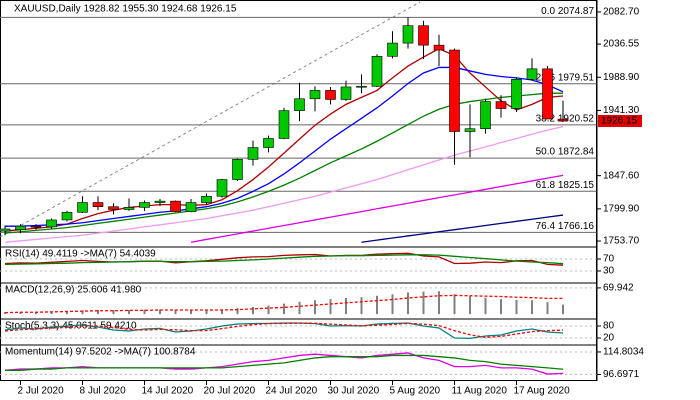 The height and width of the screenshot is (400, 700). What do you see at coordinates (621, 110) in the screenshot?
I see `y-tick-label: 1941.30` at bounding box center [621, 110].